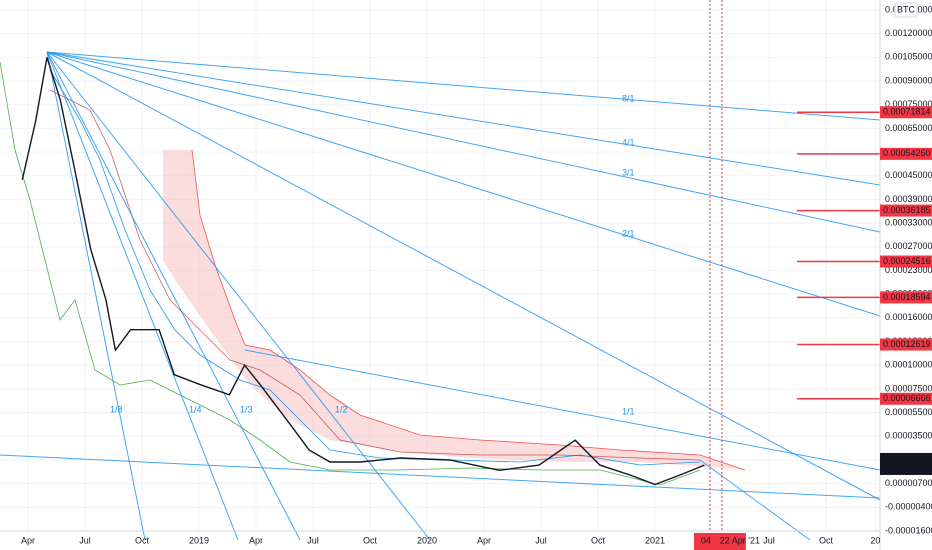 This screenshot has width=932, height=550. Describe the element at coordinates (246, 409) in the screenshot. I see `fan-label: 1/3` at that location.